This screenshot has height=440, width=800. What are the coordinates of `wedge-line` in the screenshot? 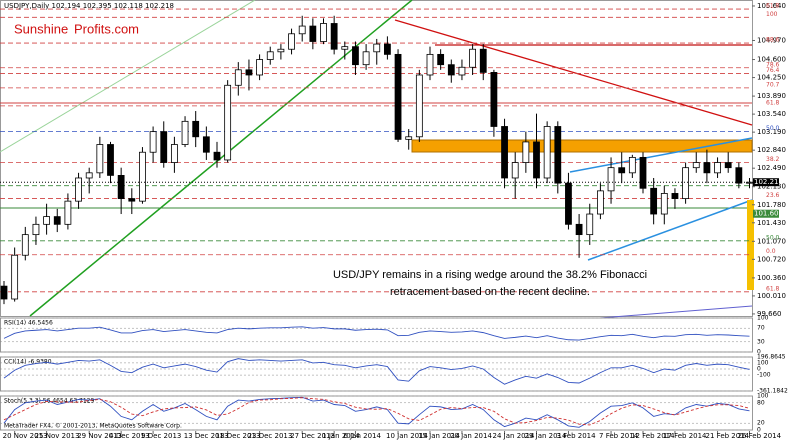 It's located at (661, 155).